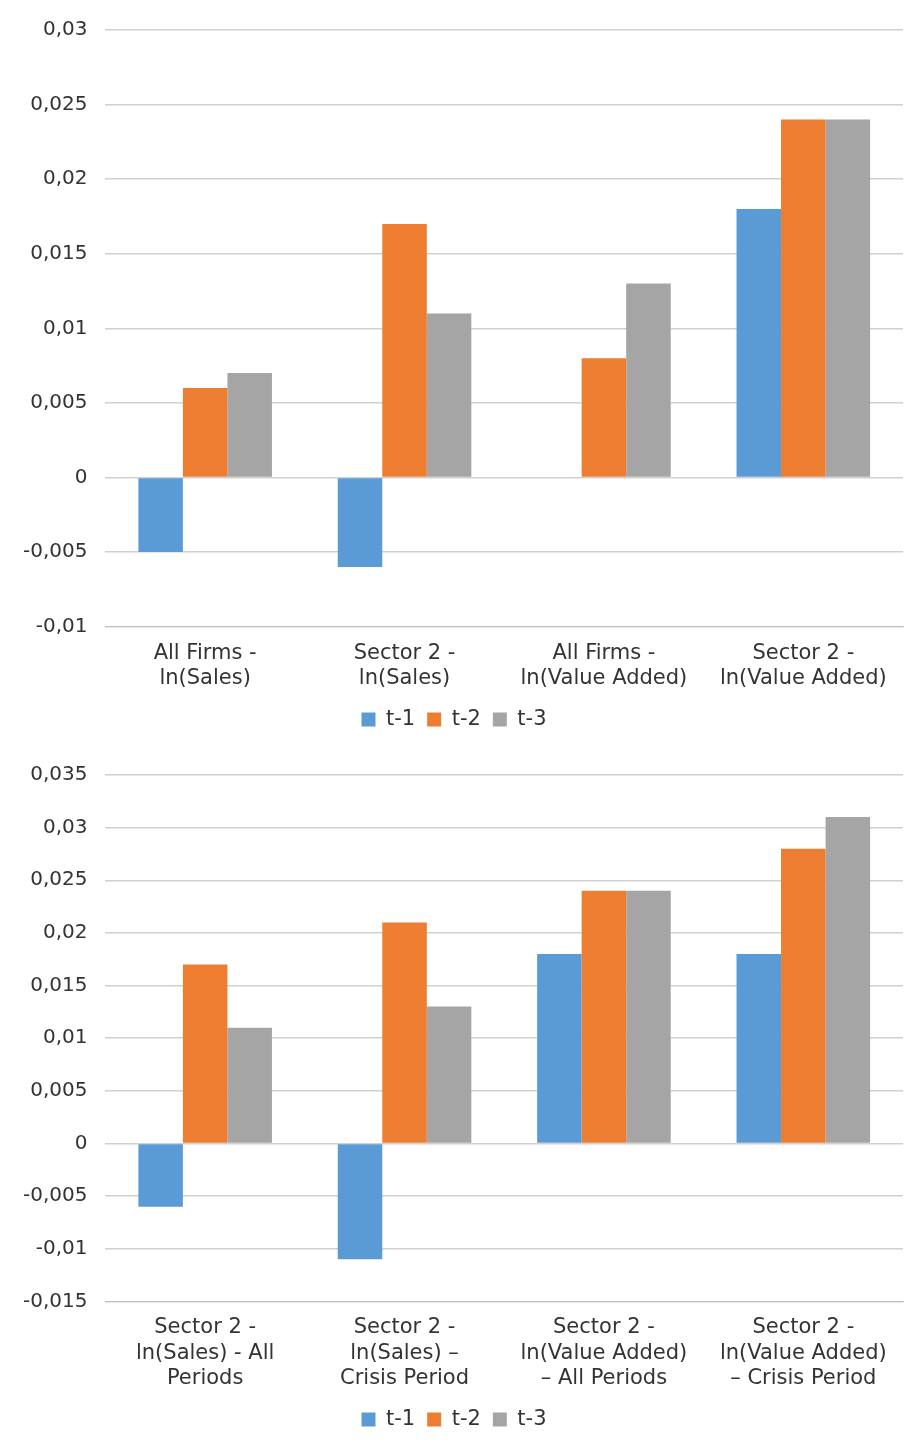 The height and width of the screenshot is (1452, 913). Describe the element at coordinates (803, 1351) in the screenshot. I see `x-tick-label: Sector 2 - ln(Value Added) – Crisis Period` at that location.